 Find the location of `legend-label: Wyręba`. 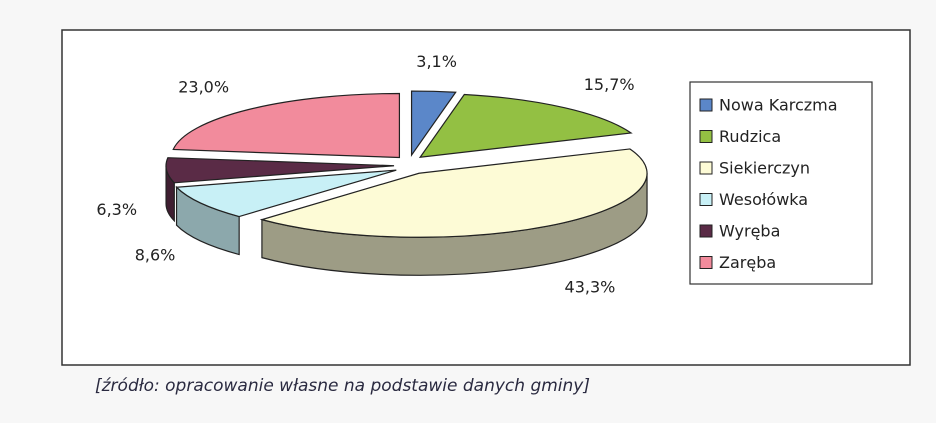

legend-label: Wyręba is located at coordinates (749, 231).